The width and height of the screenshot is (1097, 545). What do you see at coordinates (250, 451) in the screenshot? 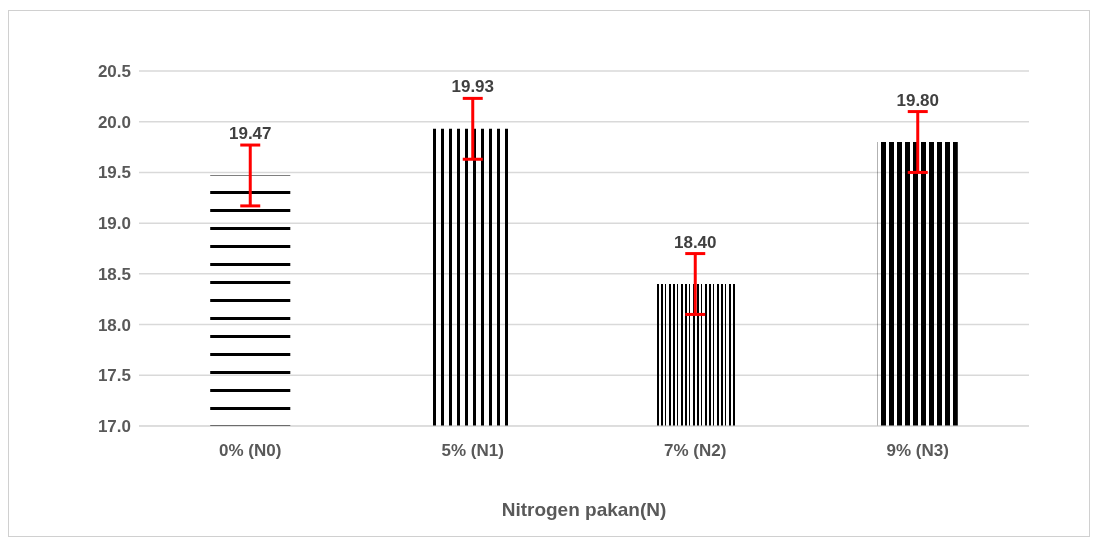
I see `x-tick-label: 0% (N0)` at bounding box center [250, 451].